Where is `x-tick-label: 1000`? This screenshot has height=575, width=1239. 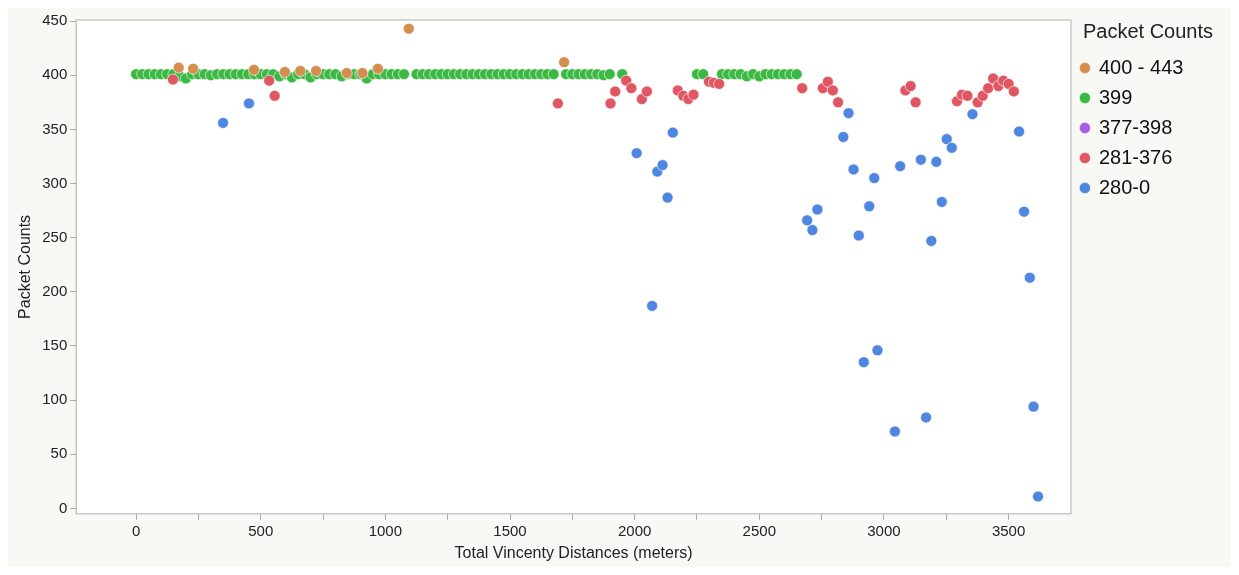 x-tick-label: 1000 is located at coordinates (385, 530).